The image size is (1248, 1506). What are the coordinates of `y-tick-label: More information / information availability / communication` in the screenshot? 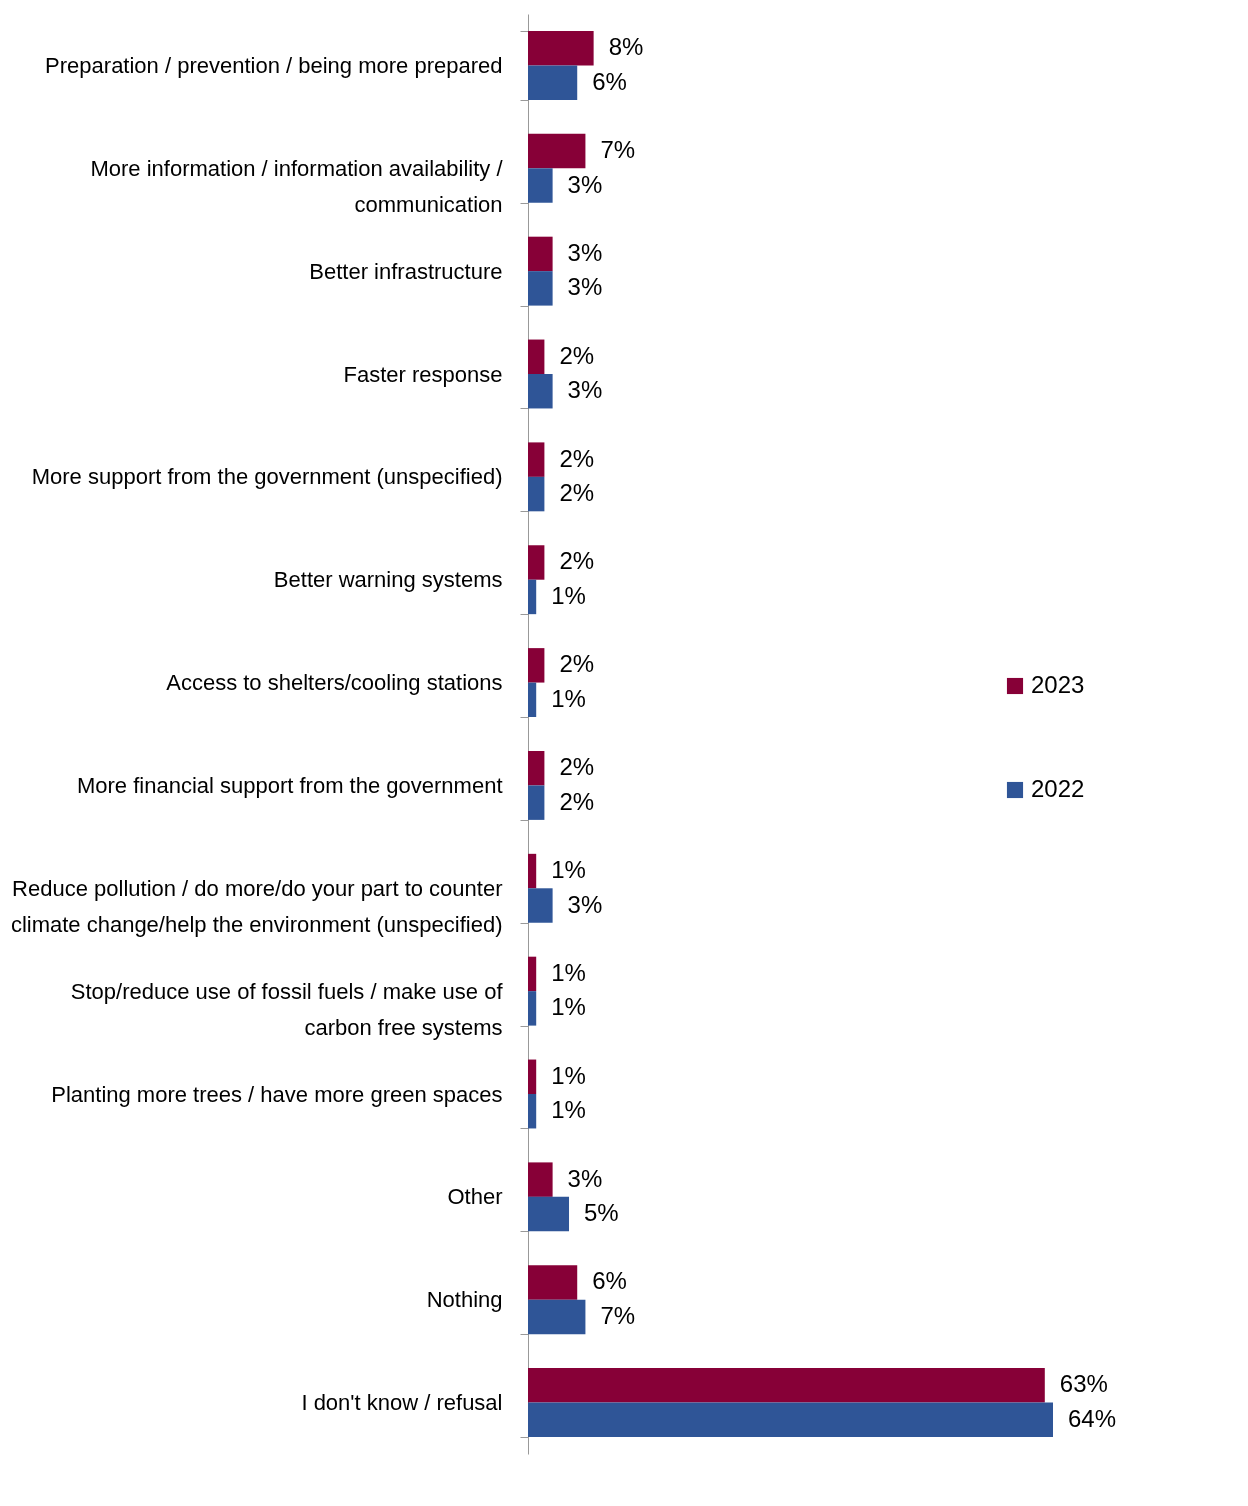 It's located at (297, 186).